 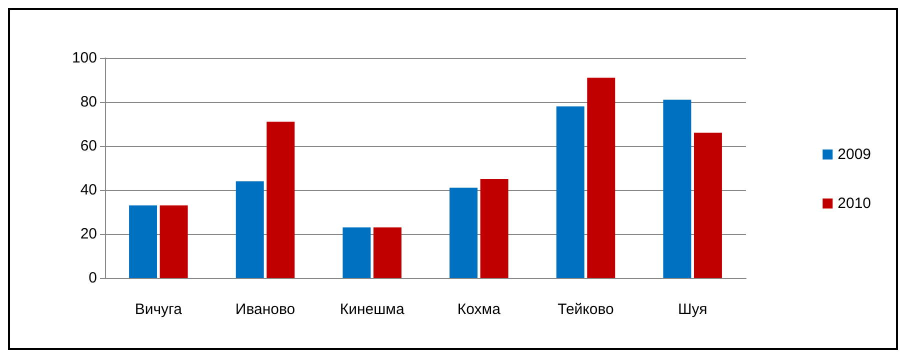 What do you see at coordinates (693, 309) in the screenshot?
I see `x-tick-label: Шуя` at bounding box center [693, 309].